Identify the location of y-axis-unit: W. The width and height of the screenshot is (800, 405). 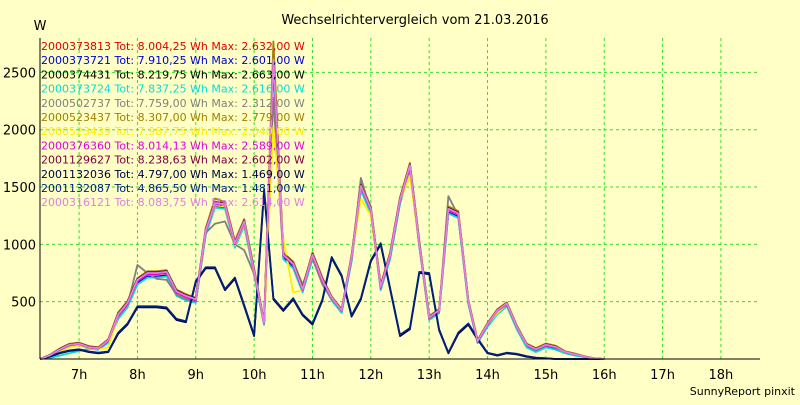
(40, 26).